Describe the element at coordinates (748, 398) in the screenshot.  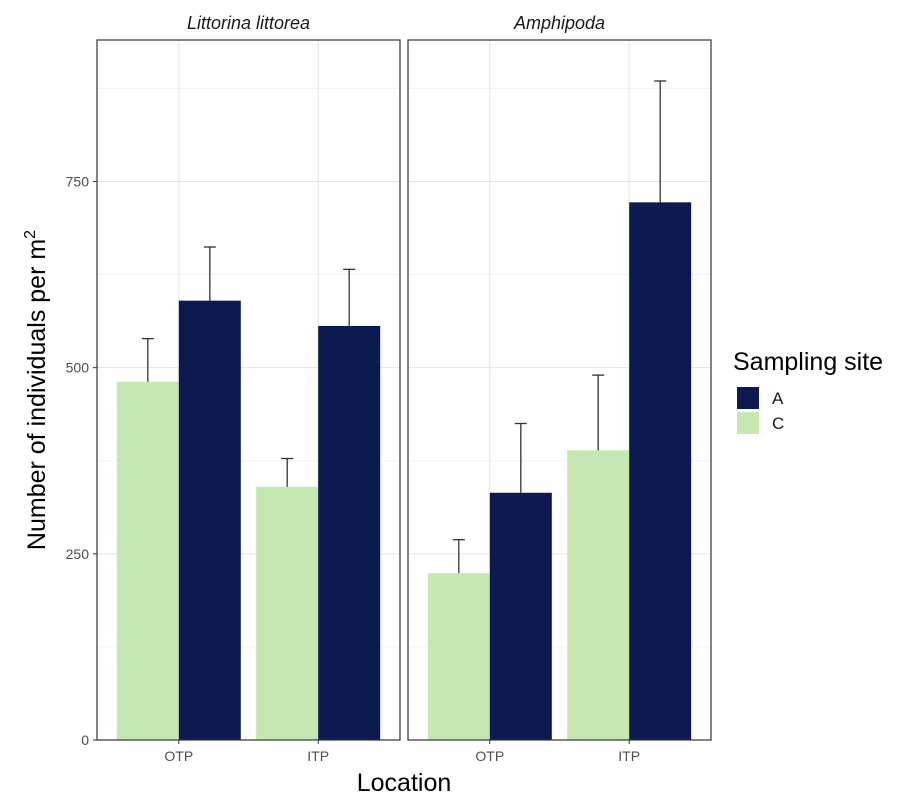
I see `legend-key-A` at that location.